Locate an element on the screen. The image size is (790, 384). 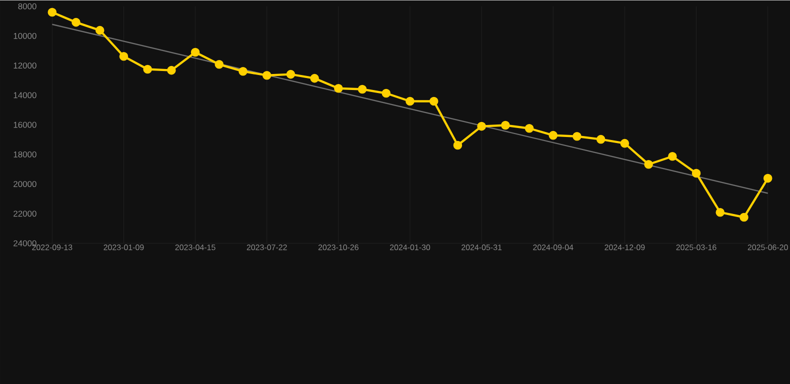
y-tick-label: 8000 is located at coordinates (27, 6).